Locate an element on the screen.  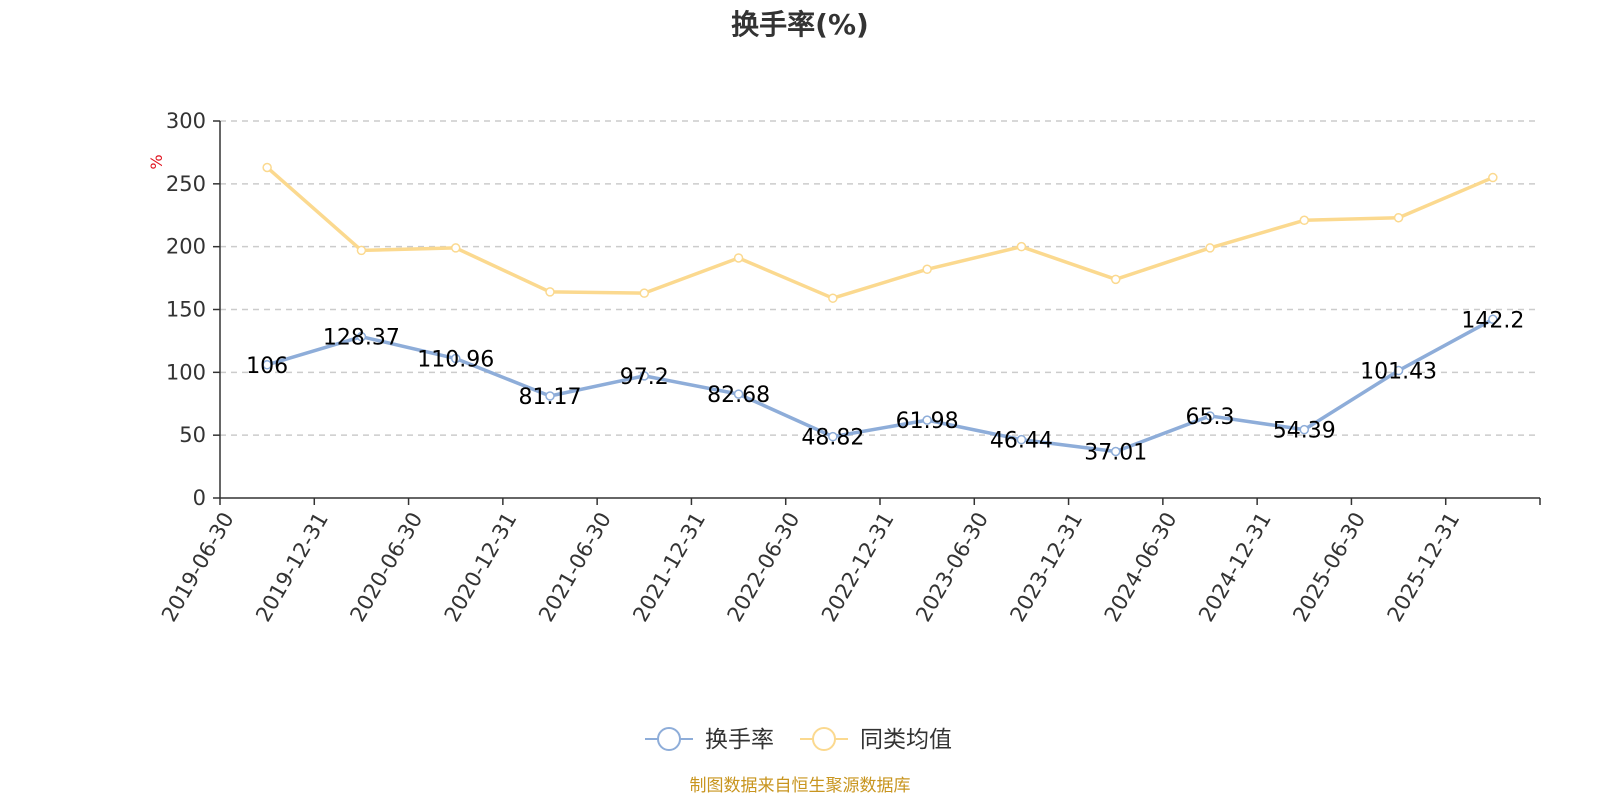
y-tick-label: 50 is located at coordinates (192, 435).